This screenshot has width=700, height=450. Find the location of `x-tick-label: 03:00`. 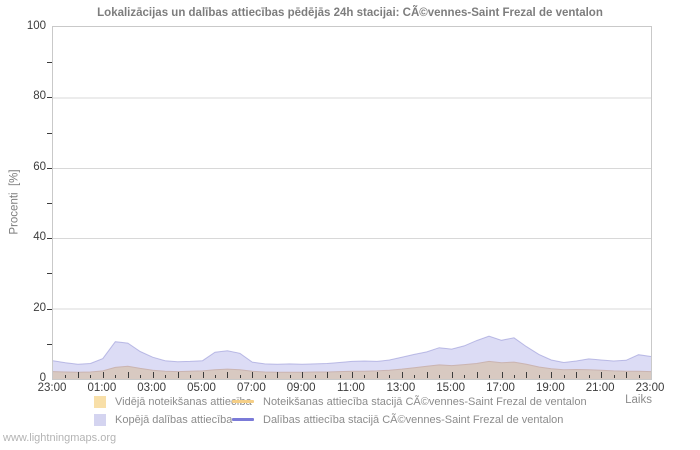

x-tick-label: 03:00 is located at coordinates (152, 388).